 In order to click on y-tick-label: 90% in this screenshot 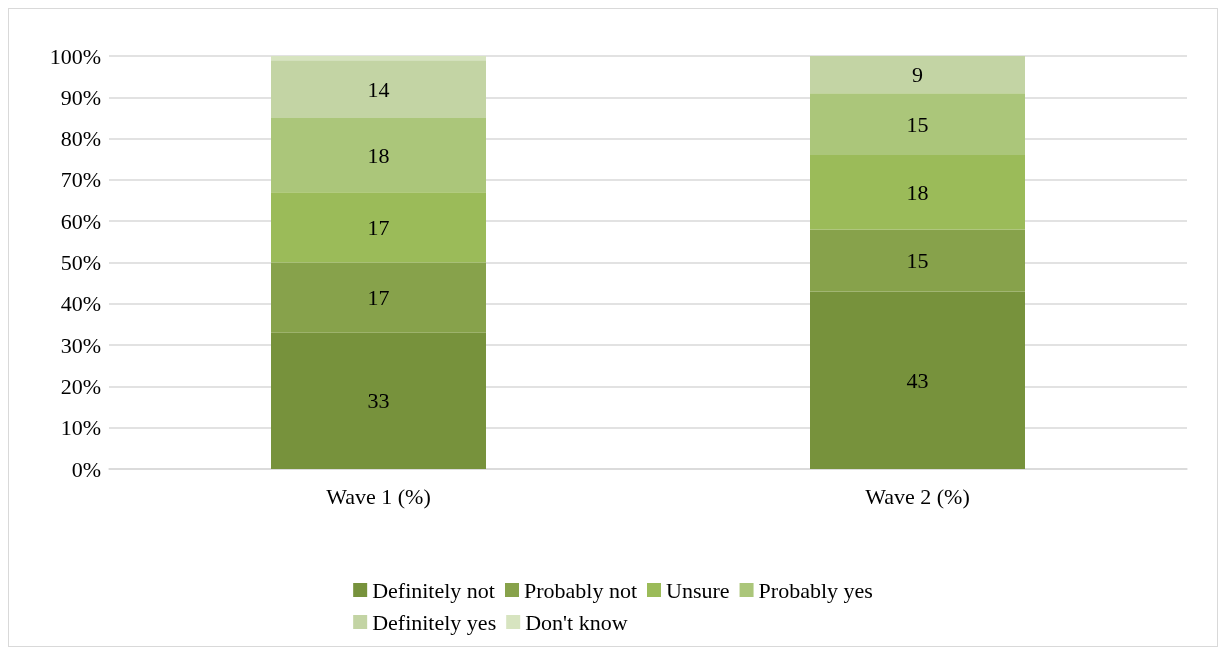, I will do `click(80, 97)`.